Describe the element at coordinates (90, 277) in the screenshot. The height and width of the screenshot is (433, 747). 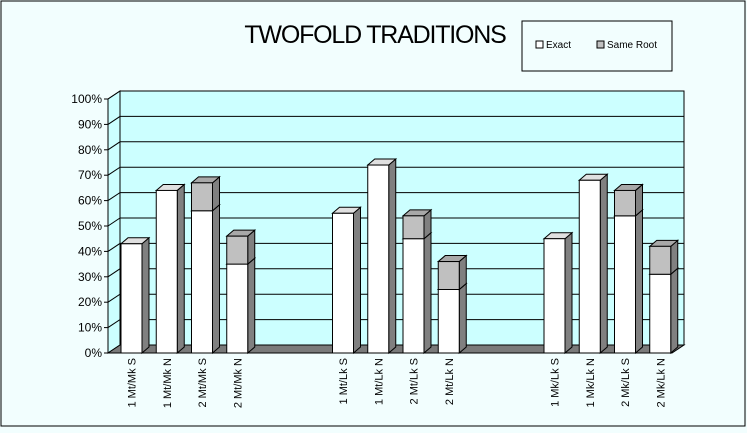
I see `y-tick-label: 30%` at that location.